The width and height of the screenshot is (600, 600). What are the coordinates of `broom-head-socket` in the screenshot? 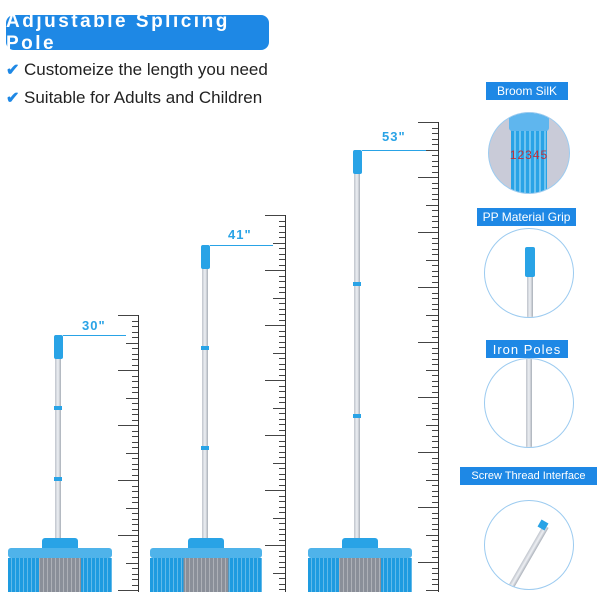 It's located at (360, 544).